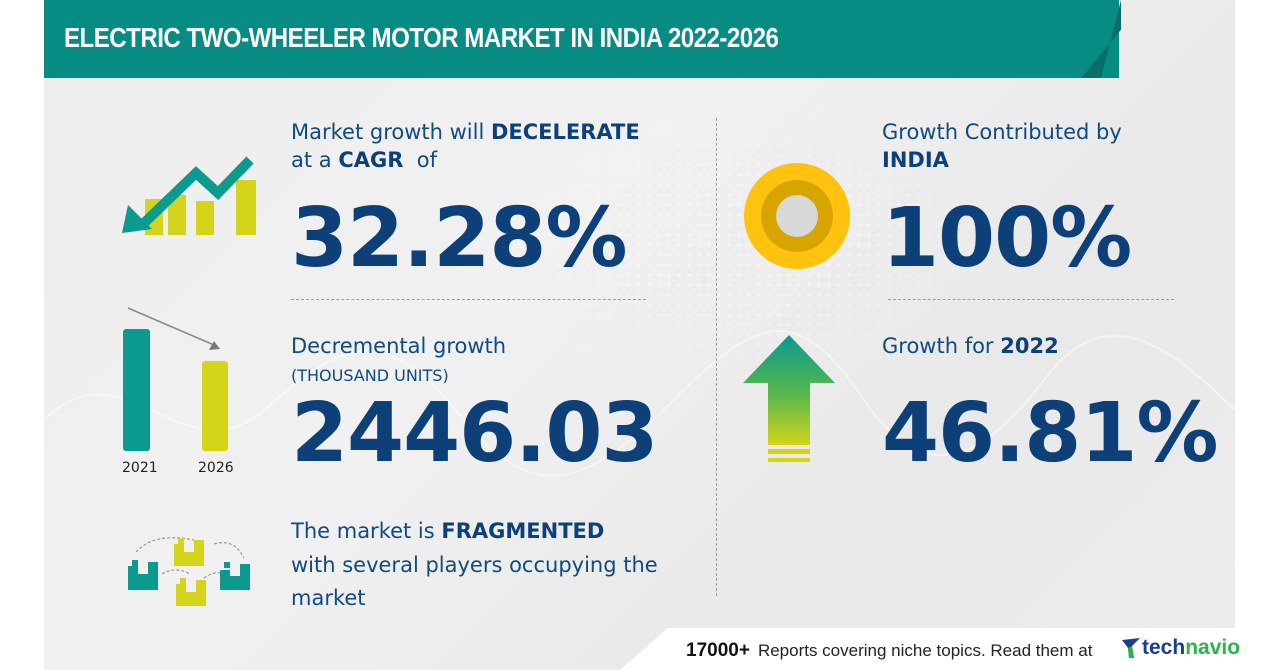 Image resolution: width=1279 pixels, height=670 pixels. What do you see at coordinates (371, 160) in the screenshot?
I see `cagr-keyword: CAGR` at bounding box center [371, 160].